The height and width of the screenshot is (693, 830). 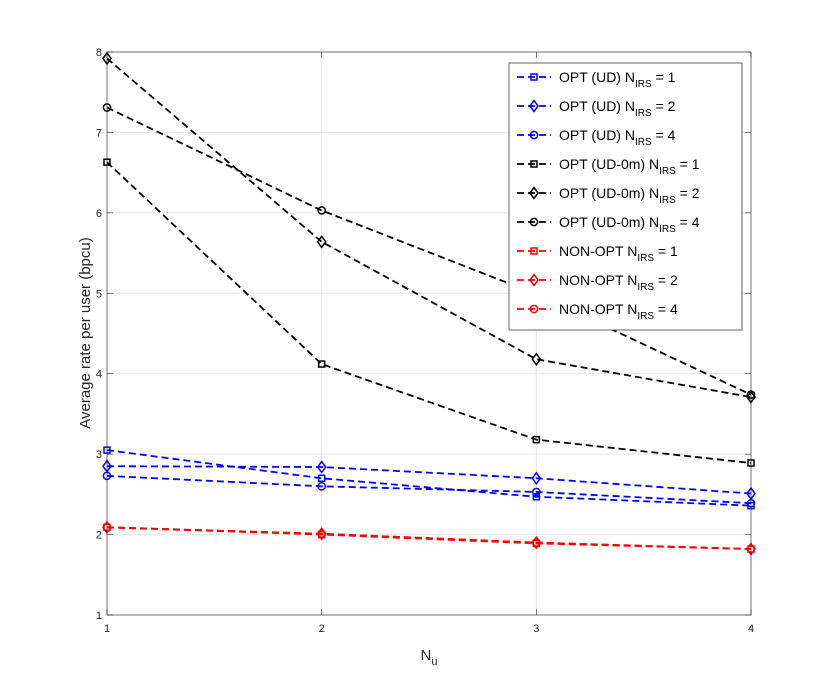 I want to click on legend-label: OPT (UD) NIRS = 1, so click(x=617, y=79).